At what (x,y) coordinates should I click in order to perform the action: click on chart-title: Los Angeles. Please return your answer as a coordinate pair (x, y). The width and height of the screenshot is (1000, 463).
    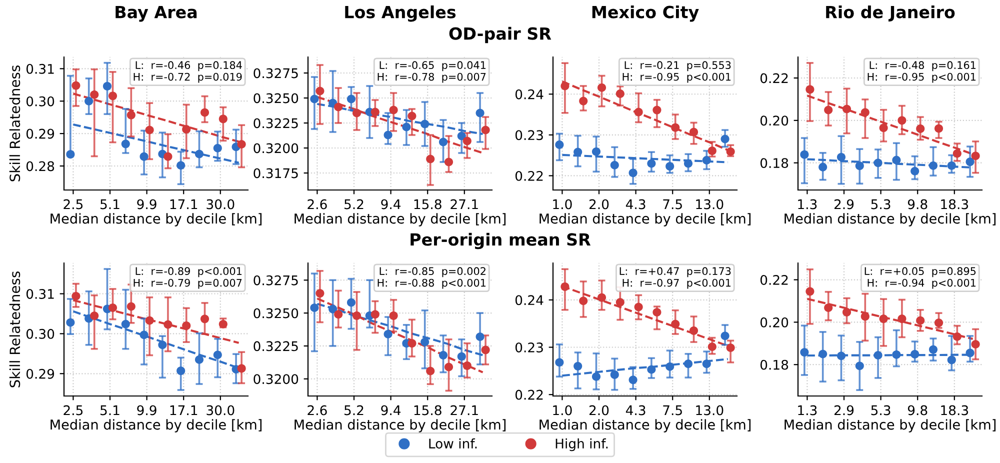
    Looking at the image, I should click on (400, 13).